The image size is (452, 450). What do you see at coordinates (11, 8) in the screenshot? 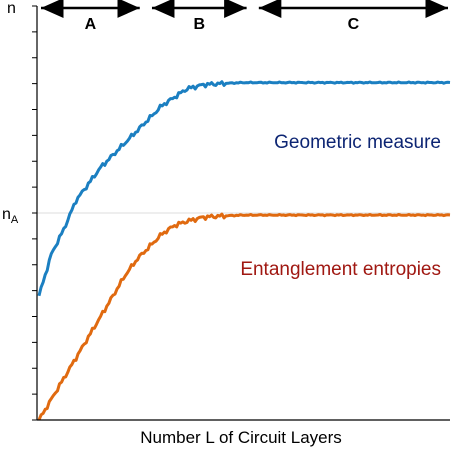
I see `y-tick-label-n: n` at bounding box center [11, 8].